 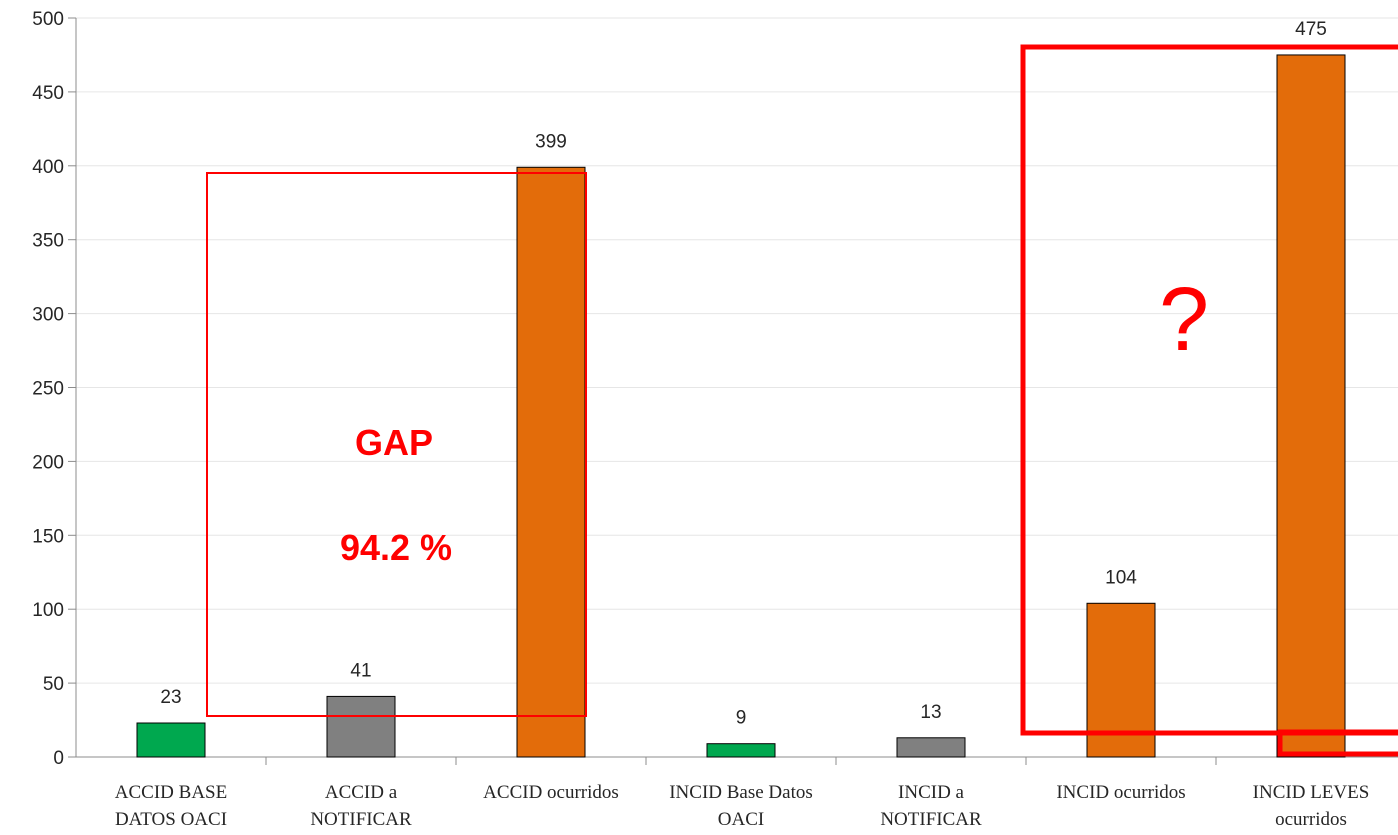 What do you see at coordinates (741, 819) in the screenshot?
I see `category-label: OACI` at bounding box center [741, 819].